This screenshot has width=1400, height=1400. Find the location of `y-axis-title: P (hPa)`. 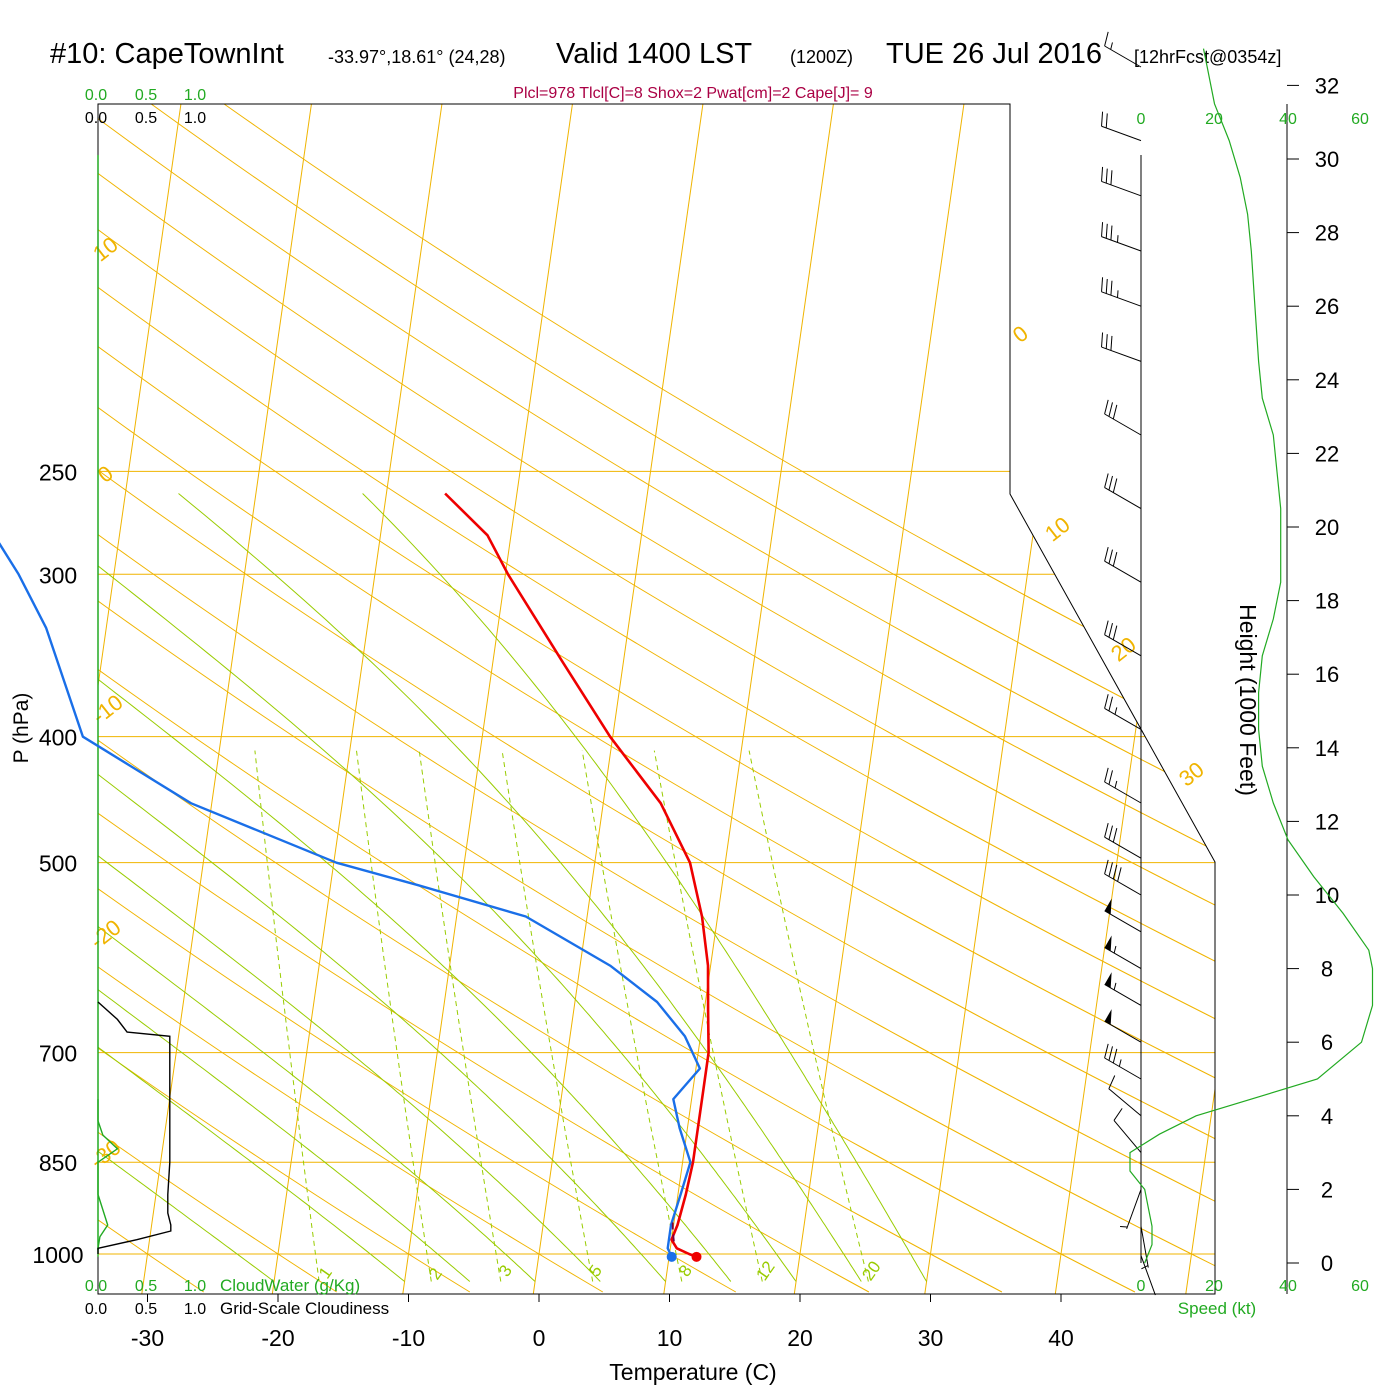

y-axis-title: P (hPa) is located at coordinates (21, 728).